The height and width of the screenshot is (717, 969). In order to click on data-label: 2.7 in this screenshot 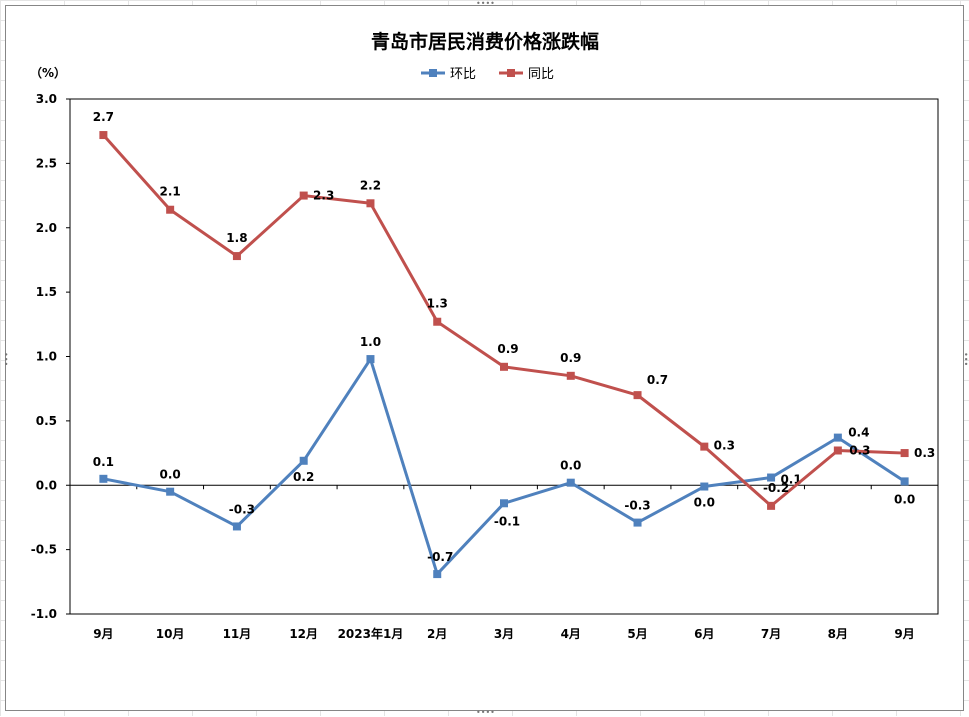, I will do `click(103, 117)`.